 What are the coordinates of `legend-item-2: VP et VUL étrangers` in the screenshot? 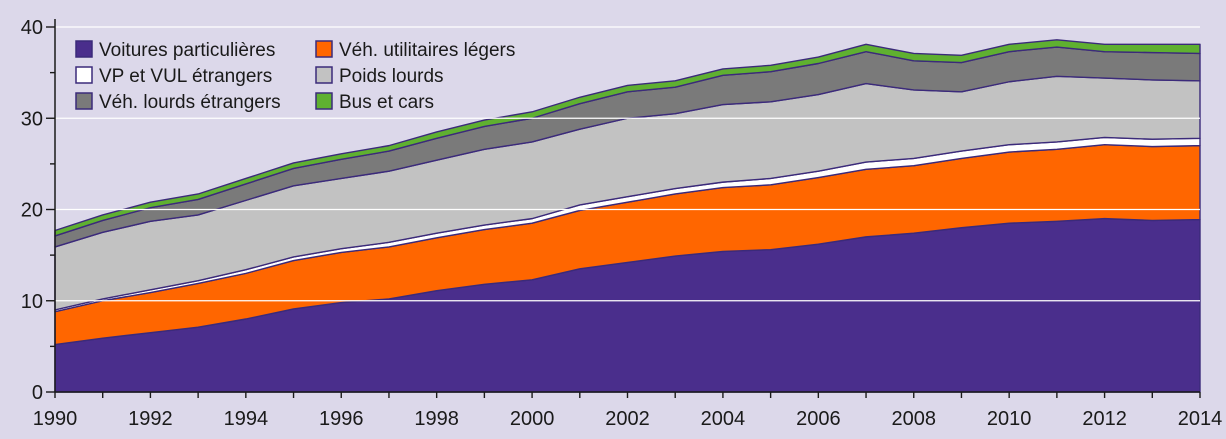 It's located at (173, 76).